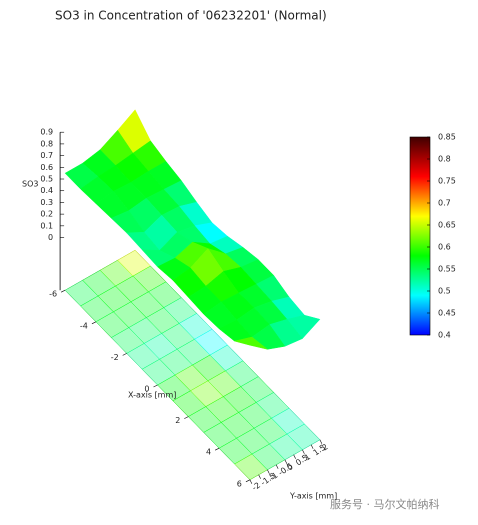 The image size is (478, 525). Describe the element at coordinates (50, 237) in the screenshot. I see `z-tick-label: 0` at that location.